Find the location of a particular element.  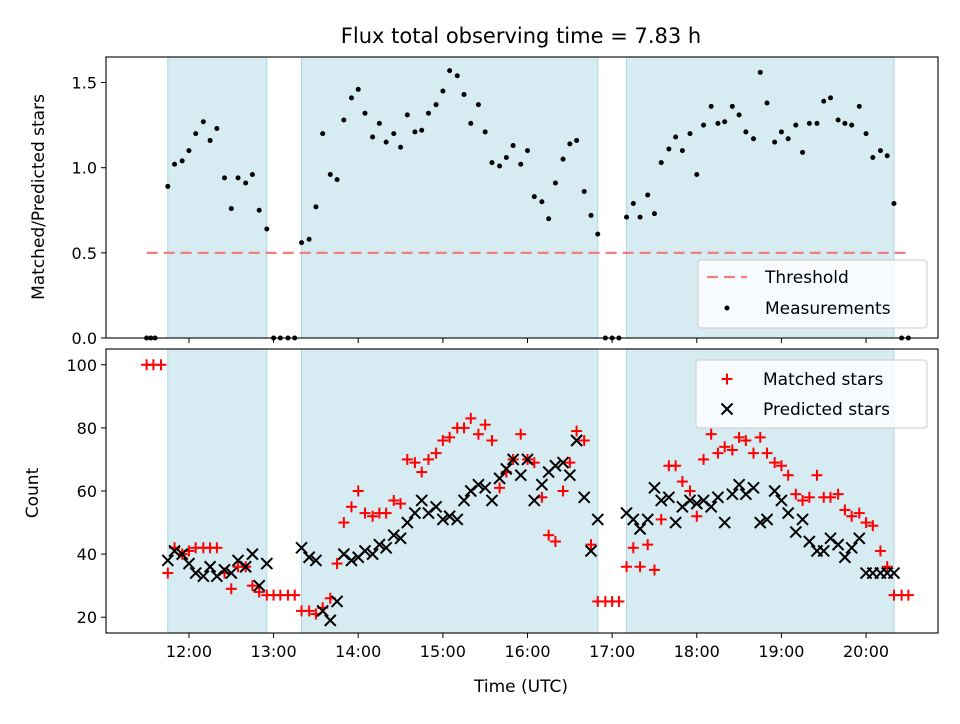

legend-threshold-label: Threshold is located at coordinates (806, 278).